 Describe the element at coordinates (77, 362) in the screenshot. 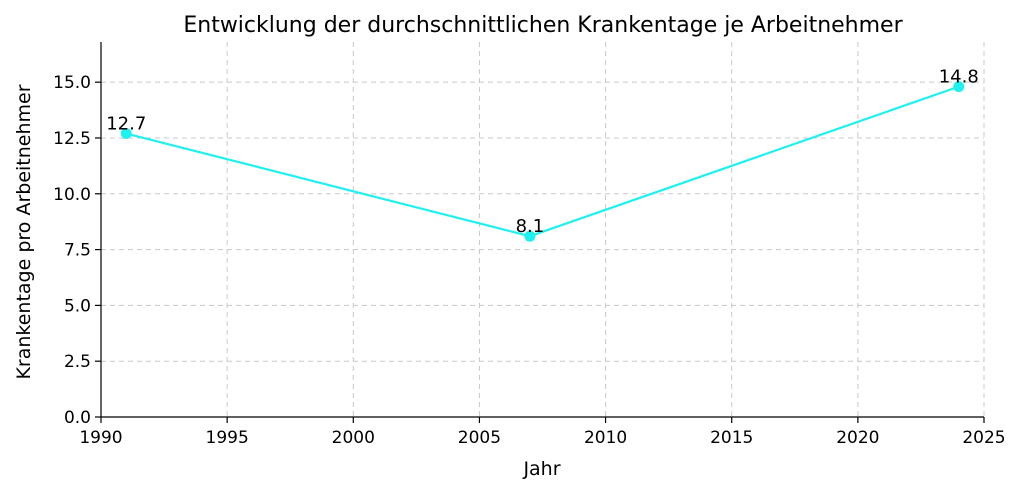

I see `y-tick-label: 2.5` at that location.